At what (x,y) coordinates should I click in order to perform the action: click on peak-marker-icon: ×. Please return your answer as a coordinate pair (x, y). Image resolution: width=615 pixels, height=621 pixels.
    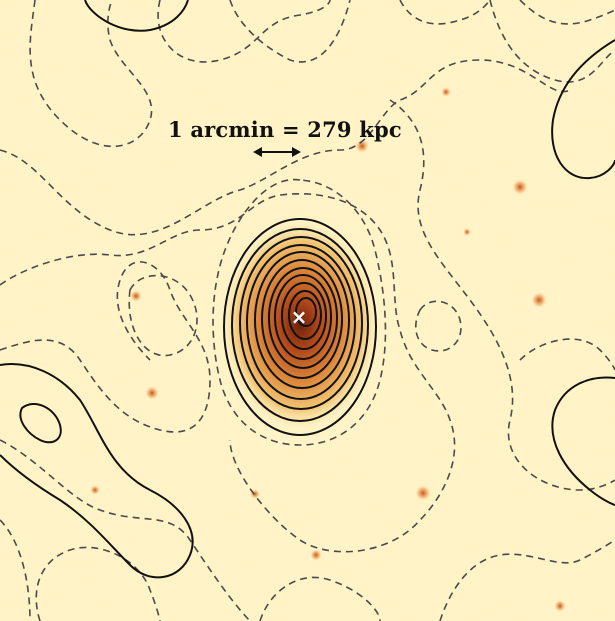
    Looking at the image, I should click on (299, 317).